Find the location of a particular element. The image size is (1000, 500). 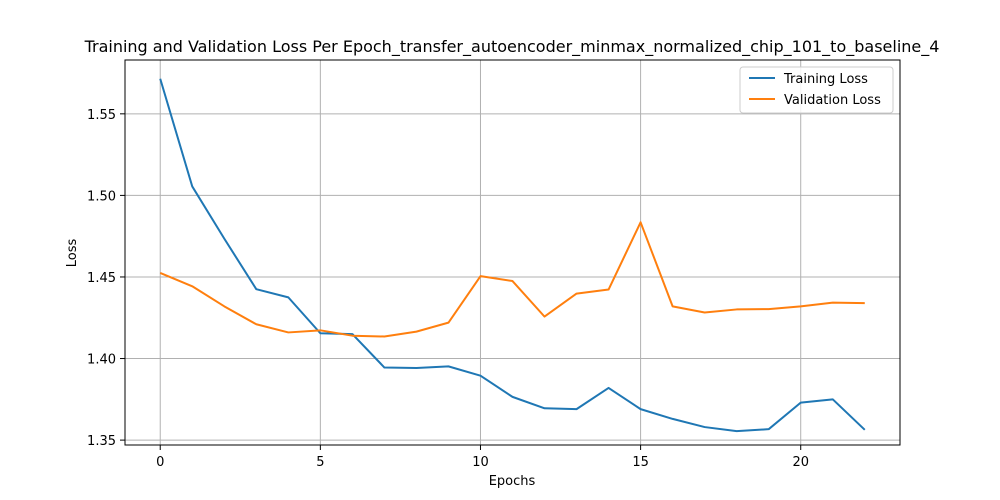

legend-box is located at coordinates (816, 90).